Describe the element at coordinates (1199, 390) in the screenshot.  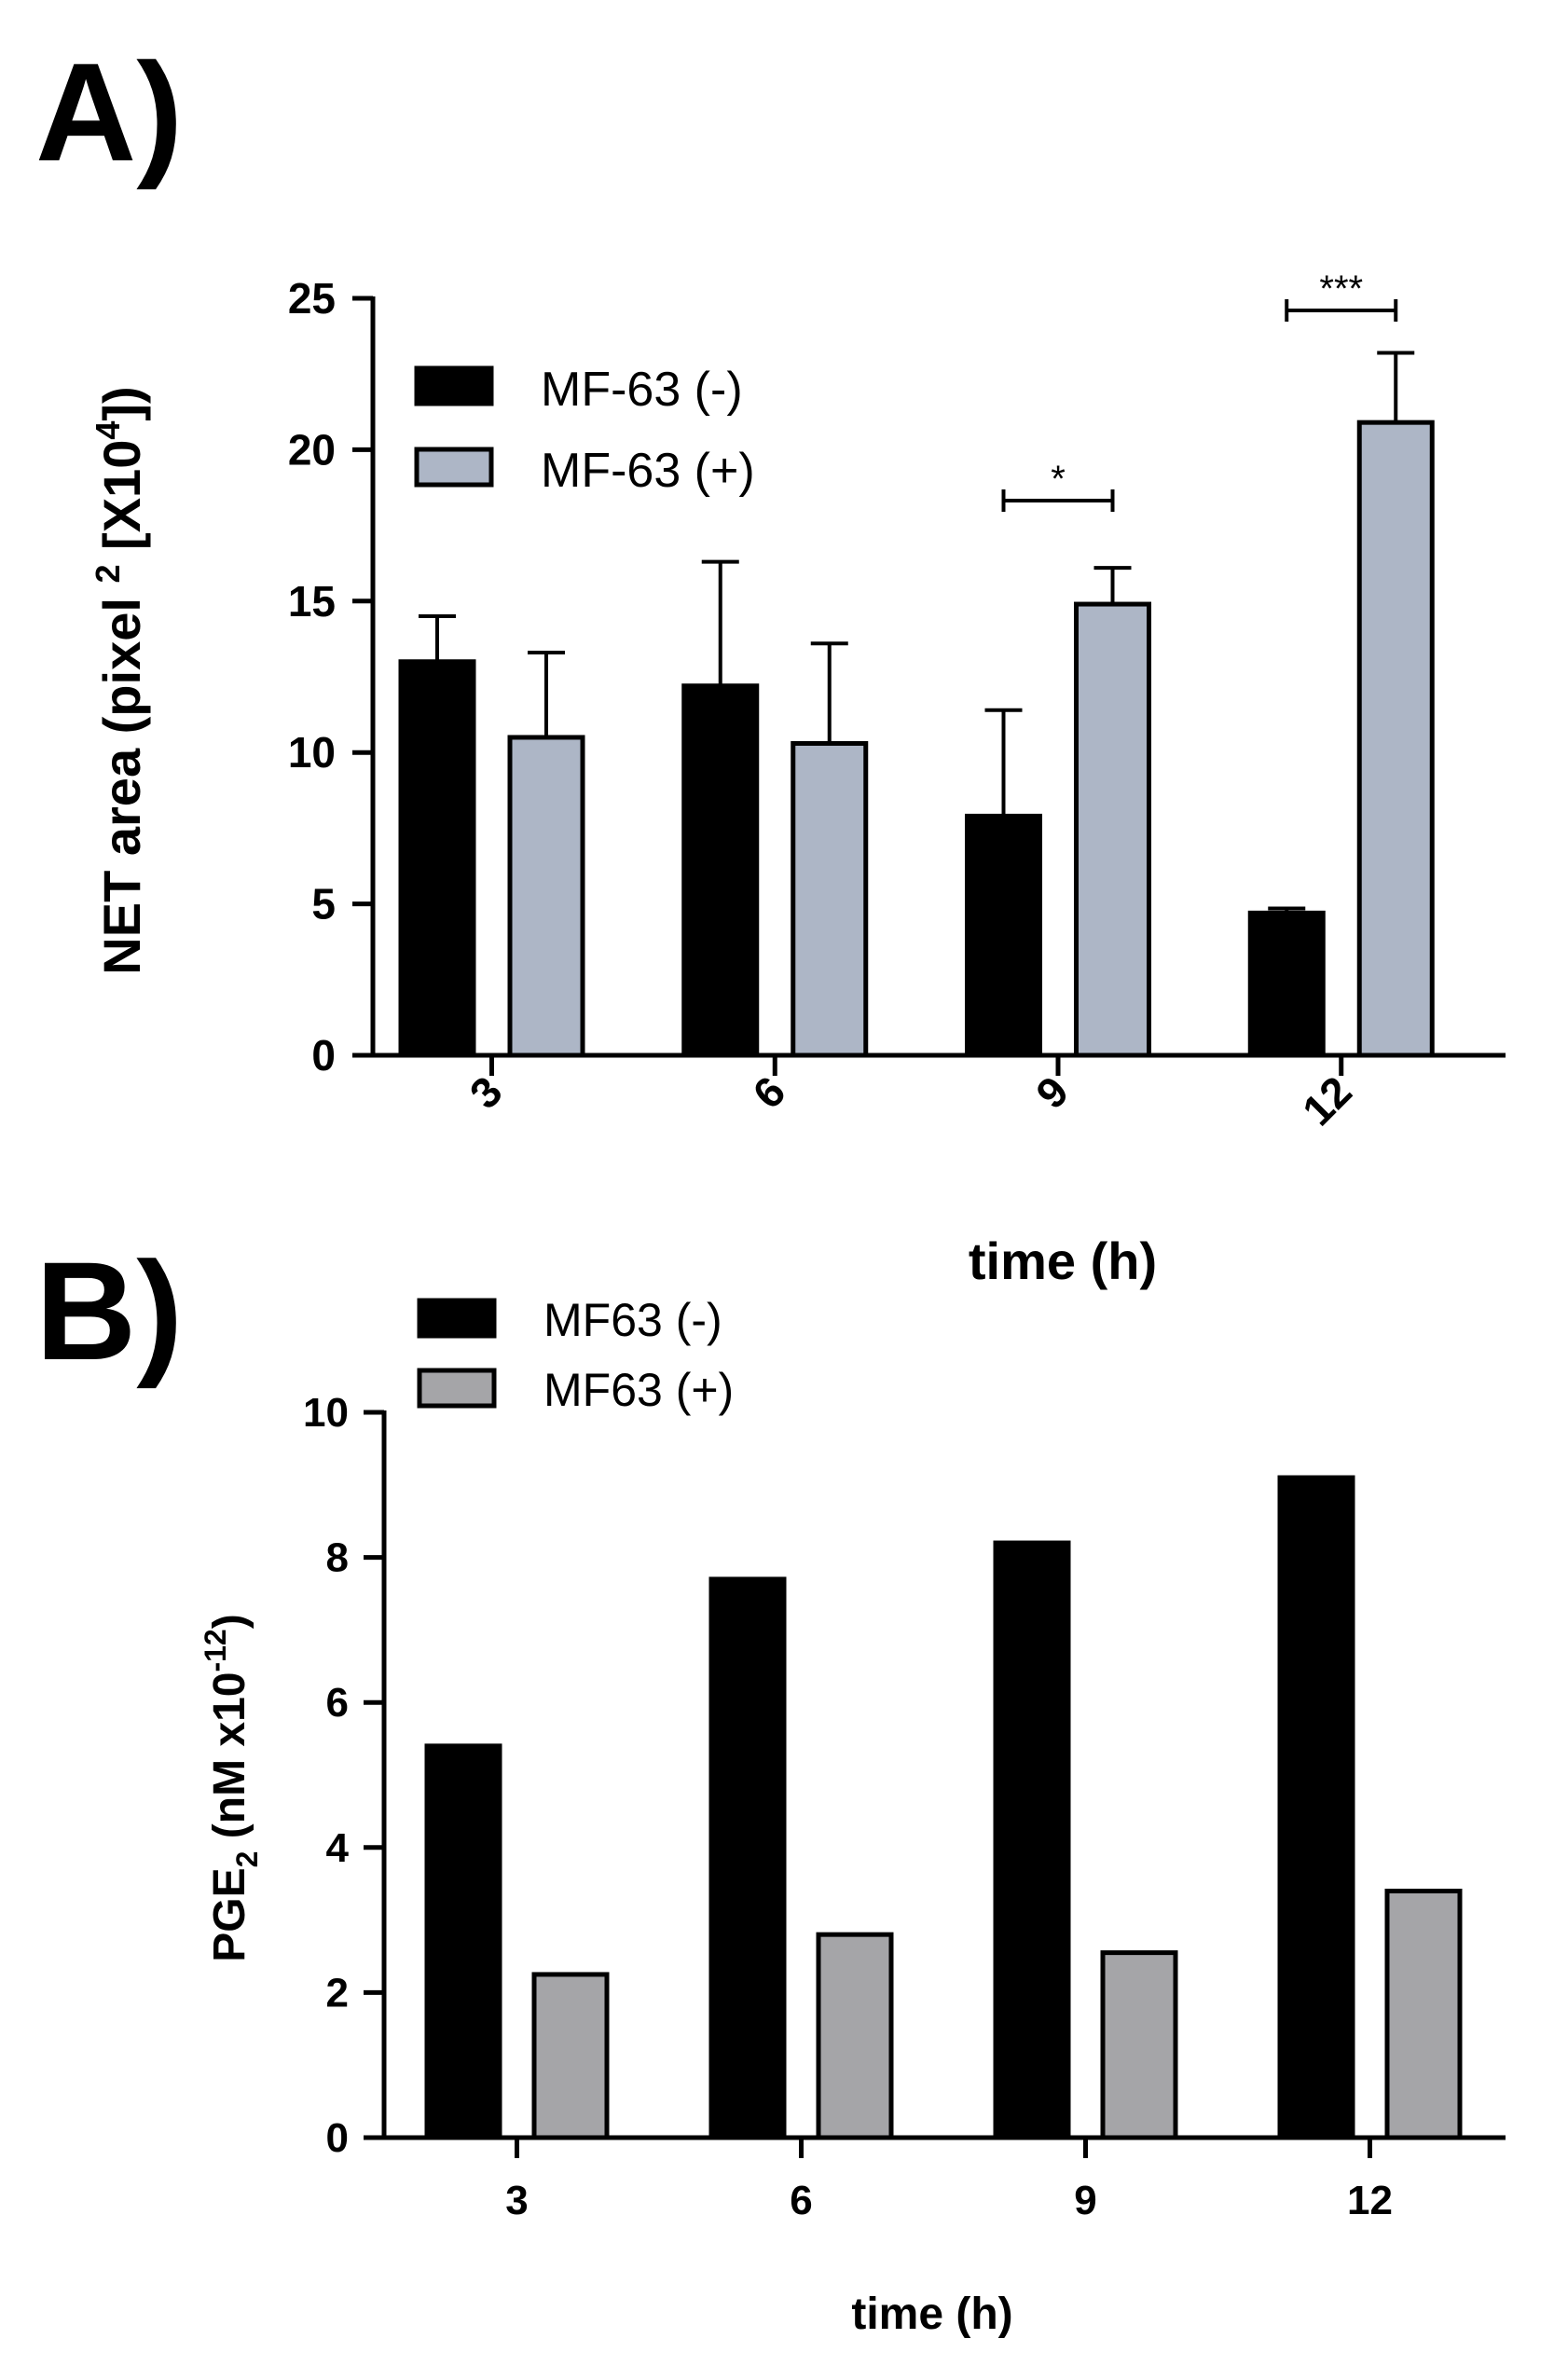
I see `panel-a-significance: ****` at that location.